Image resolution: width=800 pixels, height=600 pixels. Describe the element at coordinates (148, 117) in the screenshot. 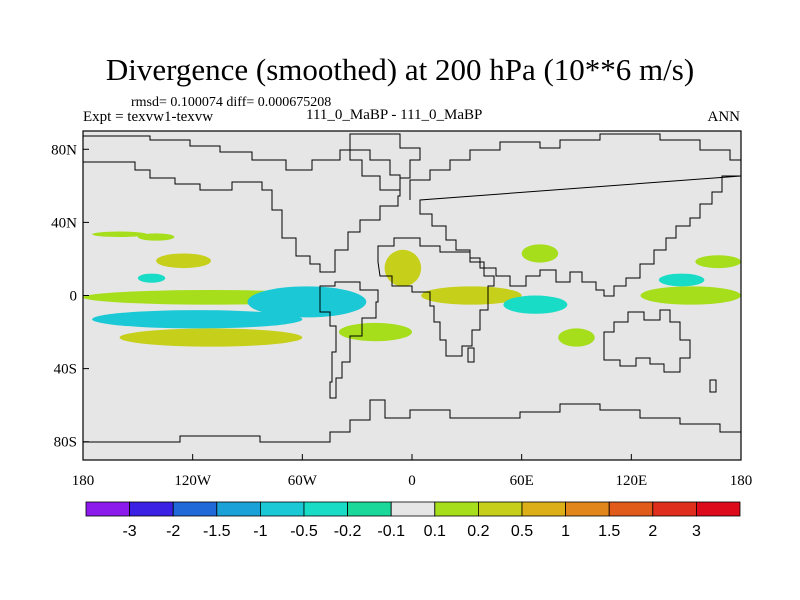

I see `experiment-label: Expt = texvw1-texvw` at that location.